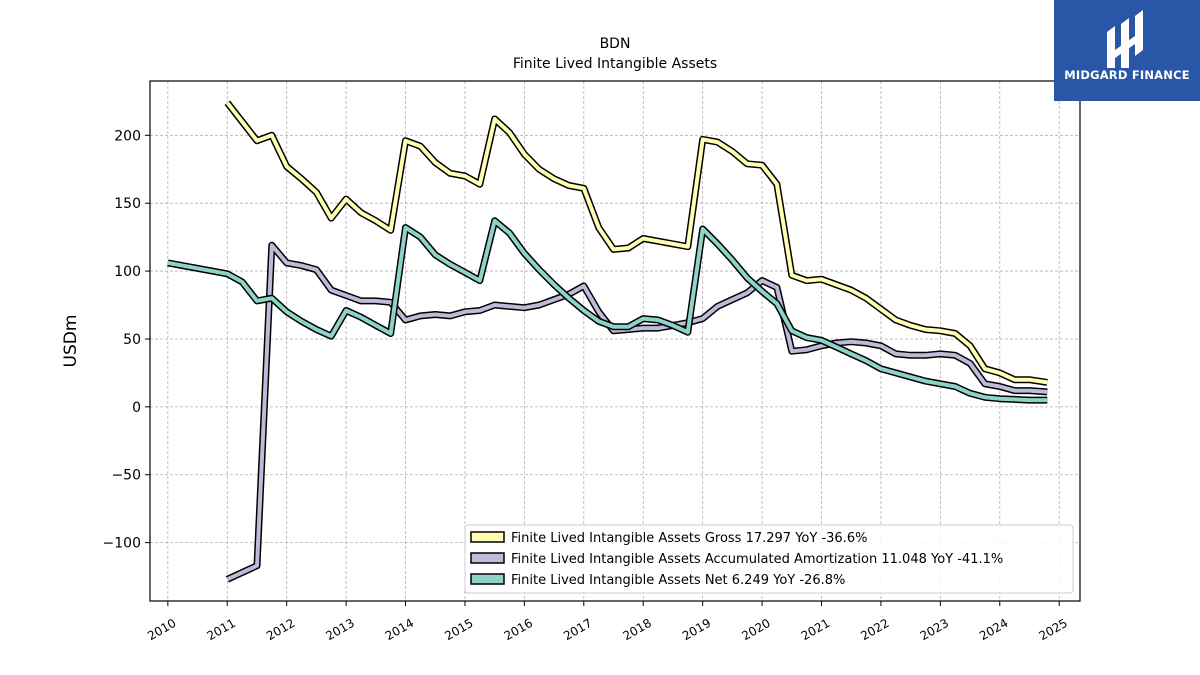 The height and width of the screenshot is (675, 1200). I want to click on x-tick-label: 2023, so click(934, 629).